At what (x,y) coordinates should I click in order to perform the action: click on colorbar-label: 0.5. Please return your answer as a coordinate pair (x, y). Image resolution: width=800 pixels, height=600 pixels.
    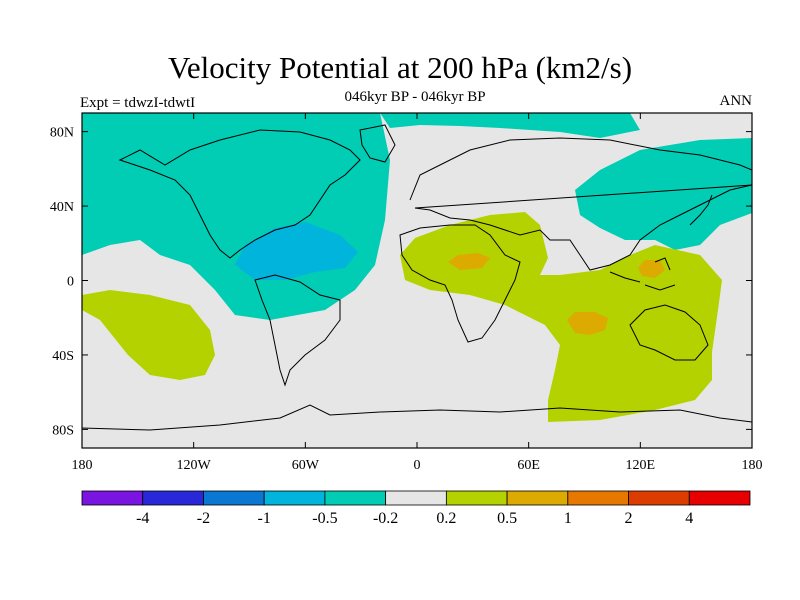
    Looking at the image, I should click on (507, 518).